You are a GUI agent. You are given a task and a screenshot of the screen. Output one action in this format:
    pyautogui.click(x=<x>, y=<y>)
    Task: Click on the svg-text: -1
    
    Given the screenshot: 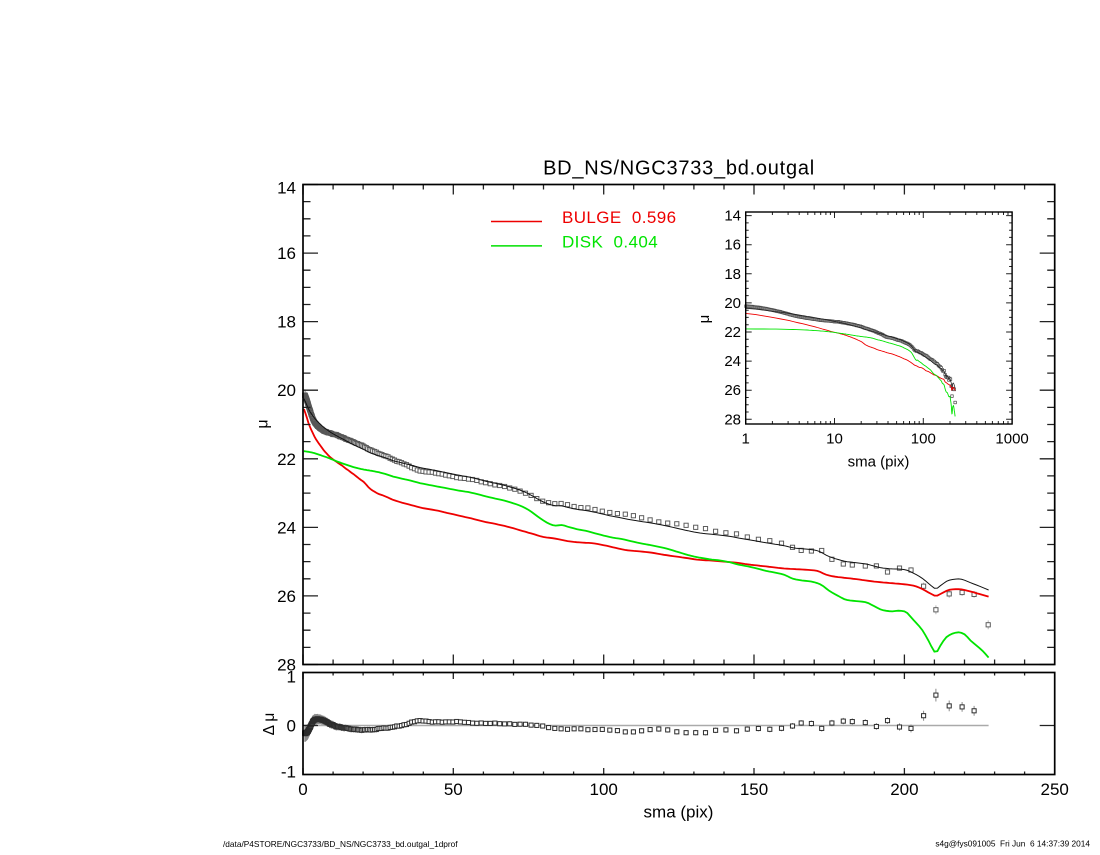 What is the action you would take?
    pyautogui.click(x=288, y=772)
    